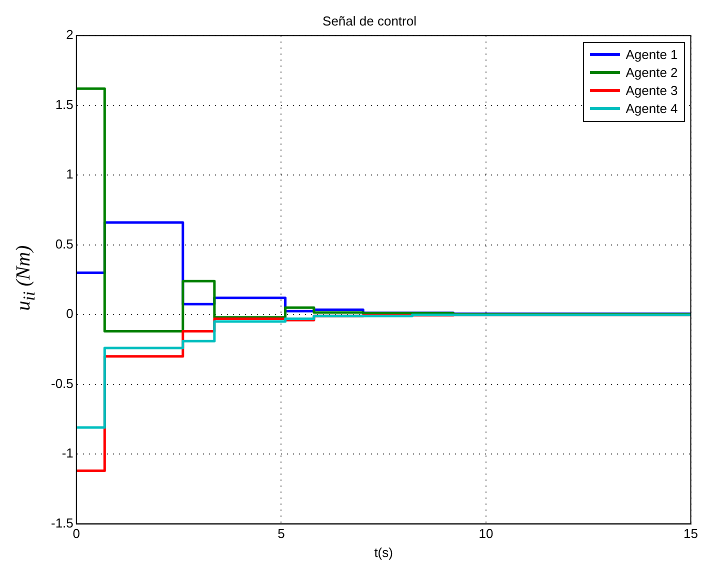 This screenshot has height=569, width=709. I want to click on x-tick-label: 15, so click(691, 534).